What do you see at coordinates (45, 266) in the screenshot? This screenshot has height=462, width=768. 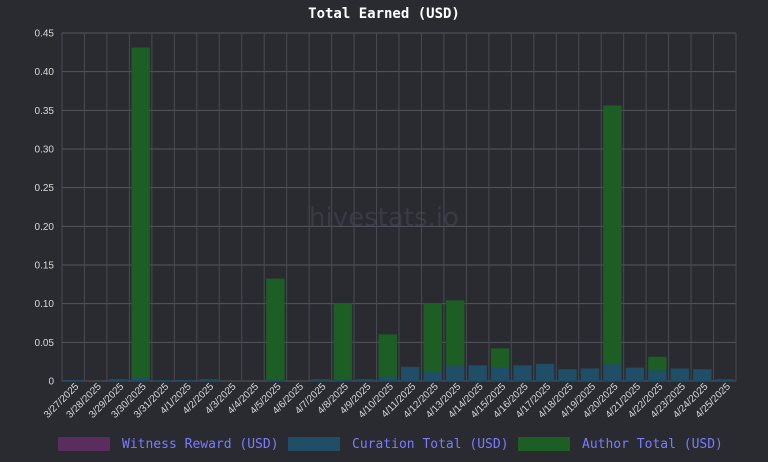 I see `y-tick-label: 0.15` at bounding box center [45, 266].